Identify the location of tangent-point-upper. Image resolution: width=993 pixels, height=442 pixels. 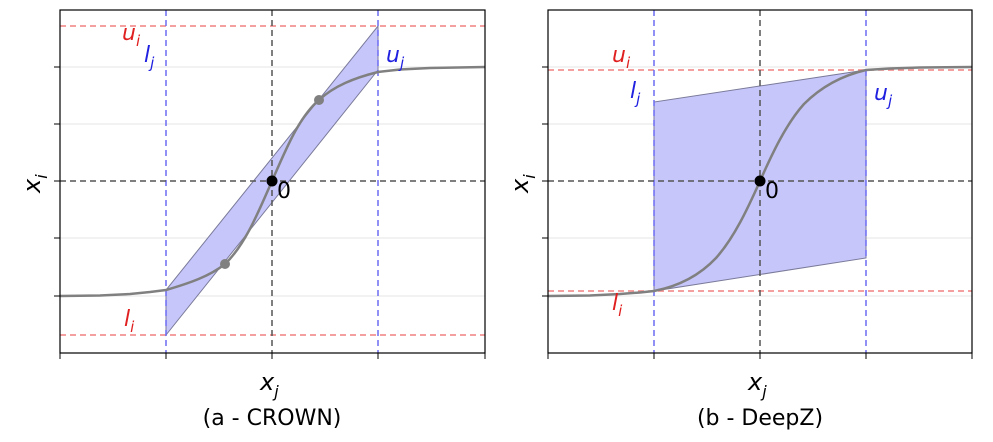
(319, 100).